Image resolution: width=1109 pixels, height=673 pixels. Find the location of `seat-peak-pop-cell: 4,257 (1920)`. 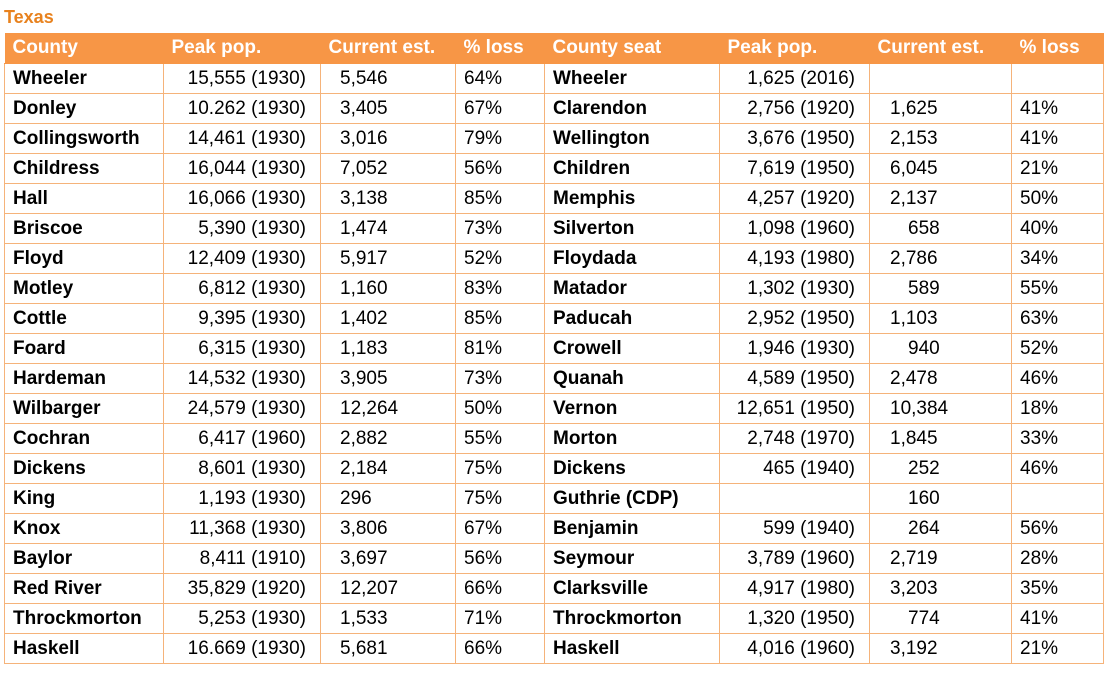

seat-peak-pop-cell: 4,257 (1920) is located at coordinates (794, 198).